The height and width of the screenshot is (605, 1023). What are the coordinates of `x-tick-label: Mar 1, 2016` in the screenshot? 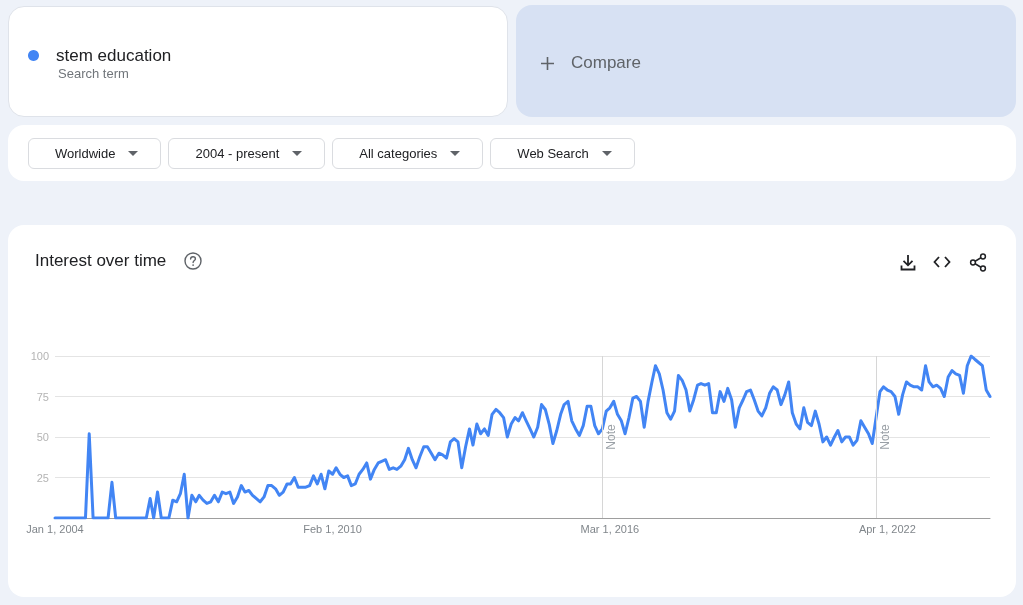 It's located at (610, 528).